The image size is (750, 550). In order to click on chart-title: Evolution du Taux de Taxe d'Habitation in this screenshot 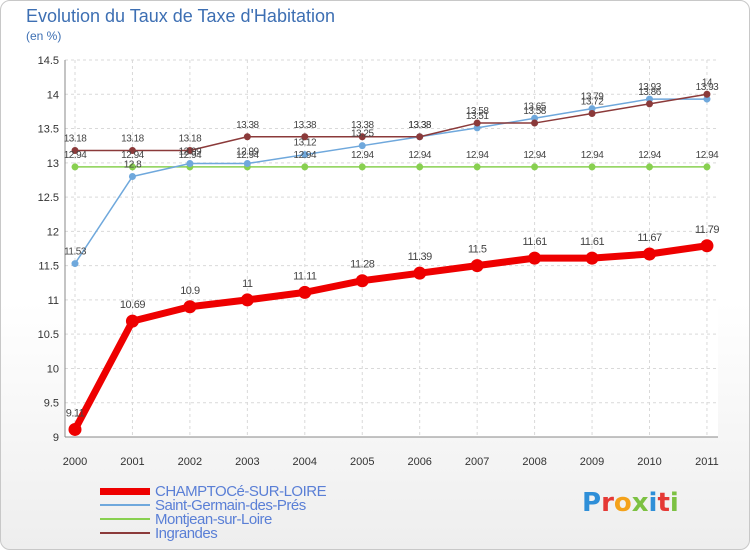, I will do `click(180, 16)`.